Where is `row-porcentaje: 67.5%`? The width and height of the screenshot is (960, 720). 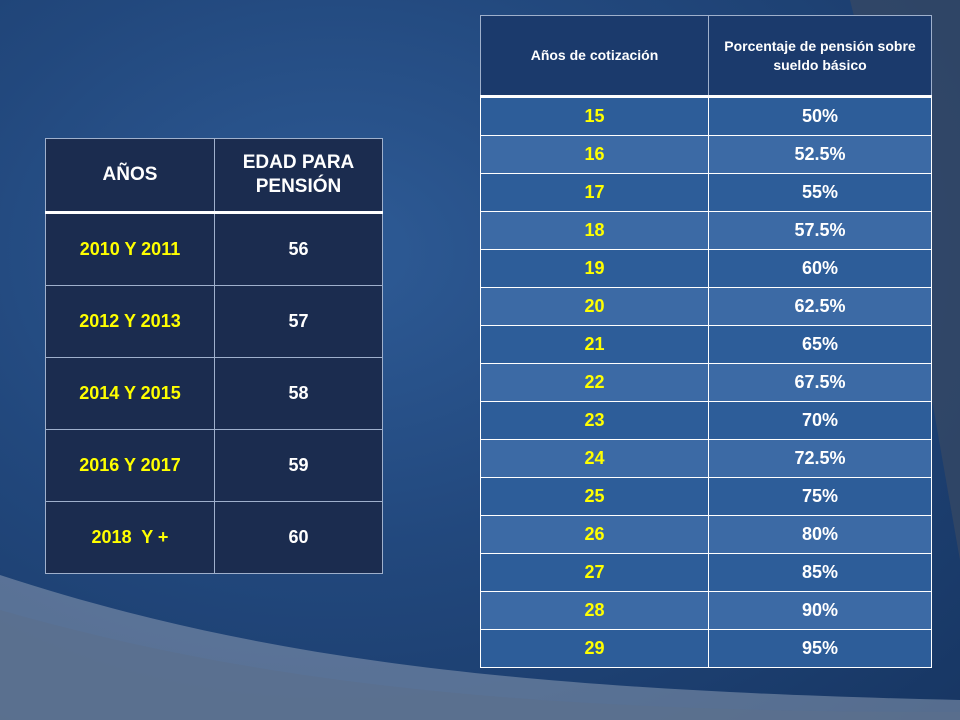
row-porcentaje: 67.5% is located at coordinates (820, 382).